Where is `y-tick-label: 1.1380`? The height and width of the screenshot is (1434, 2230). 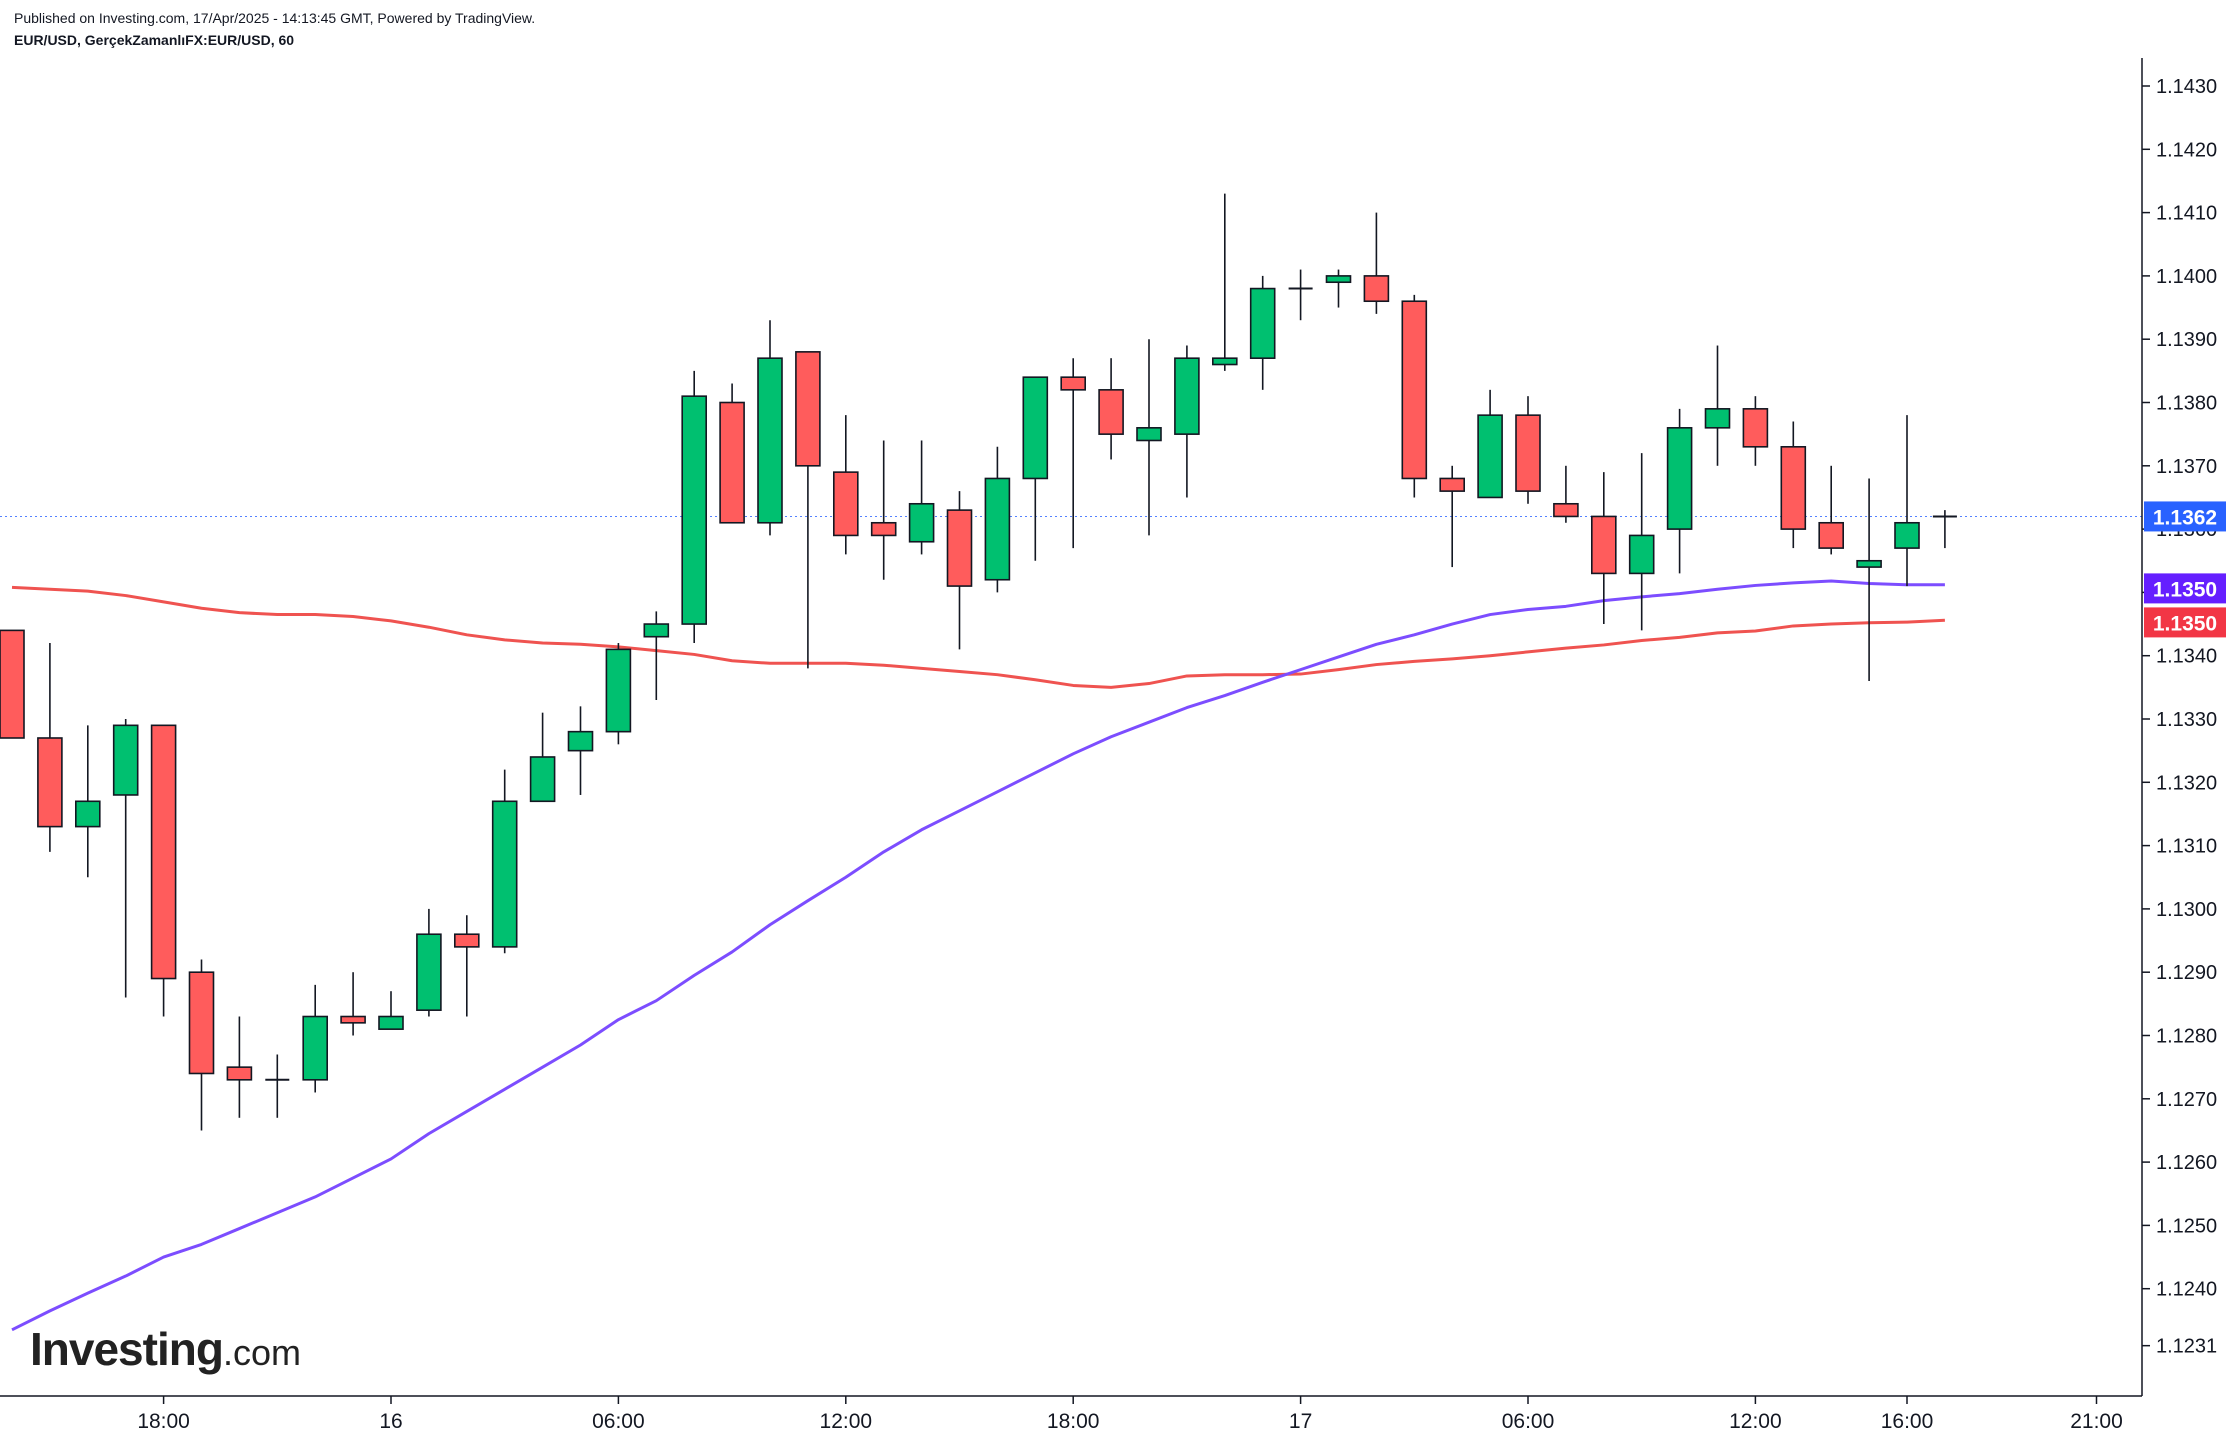 y-tick-label: 1.1380 is located at coordinates (2186, 404).